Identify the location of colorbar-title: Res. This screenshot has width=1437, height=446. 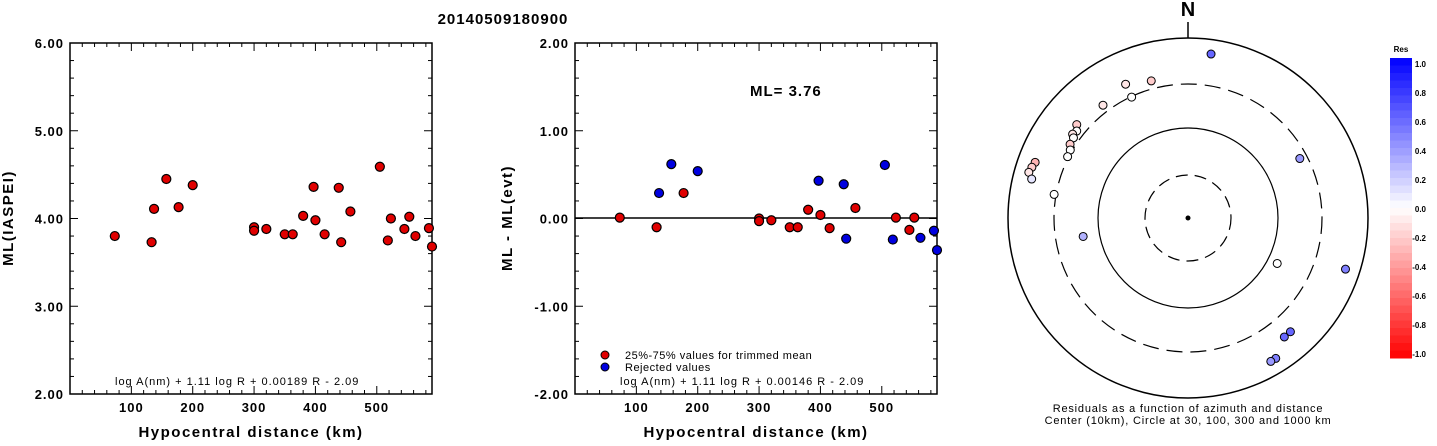
(1401, 49).